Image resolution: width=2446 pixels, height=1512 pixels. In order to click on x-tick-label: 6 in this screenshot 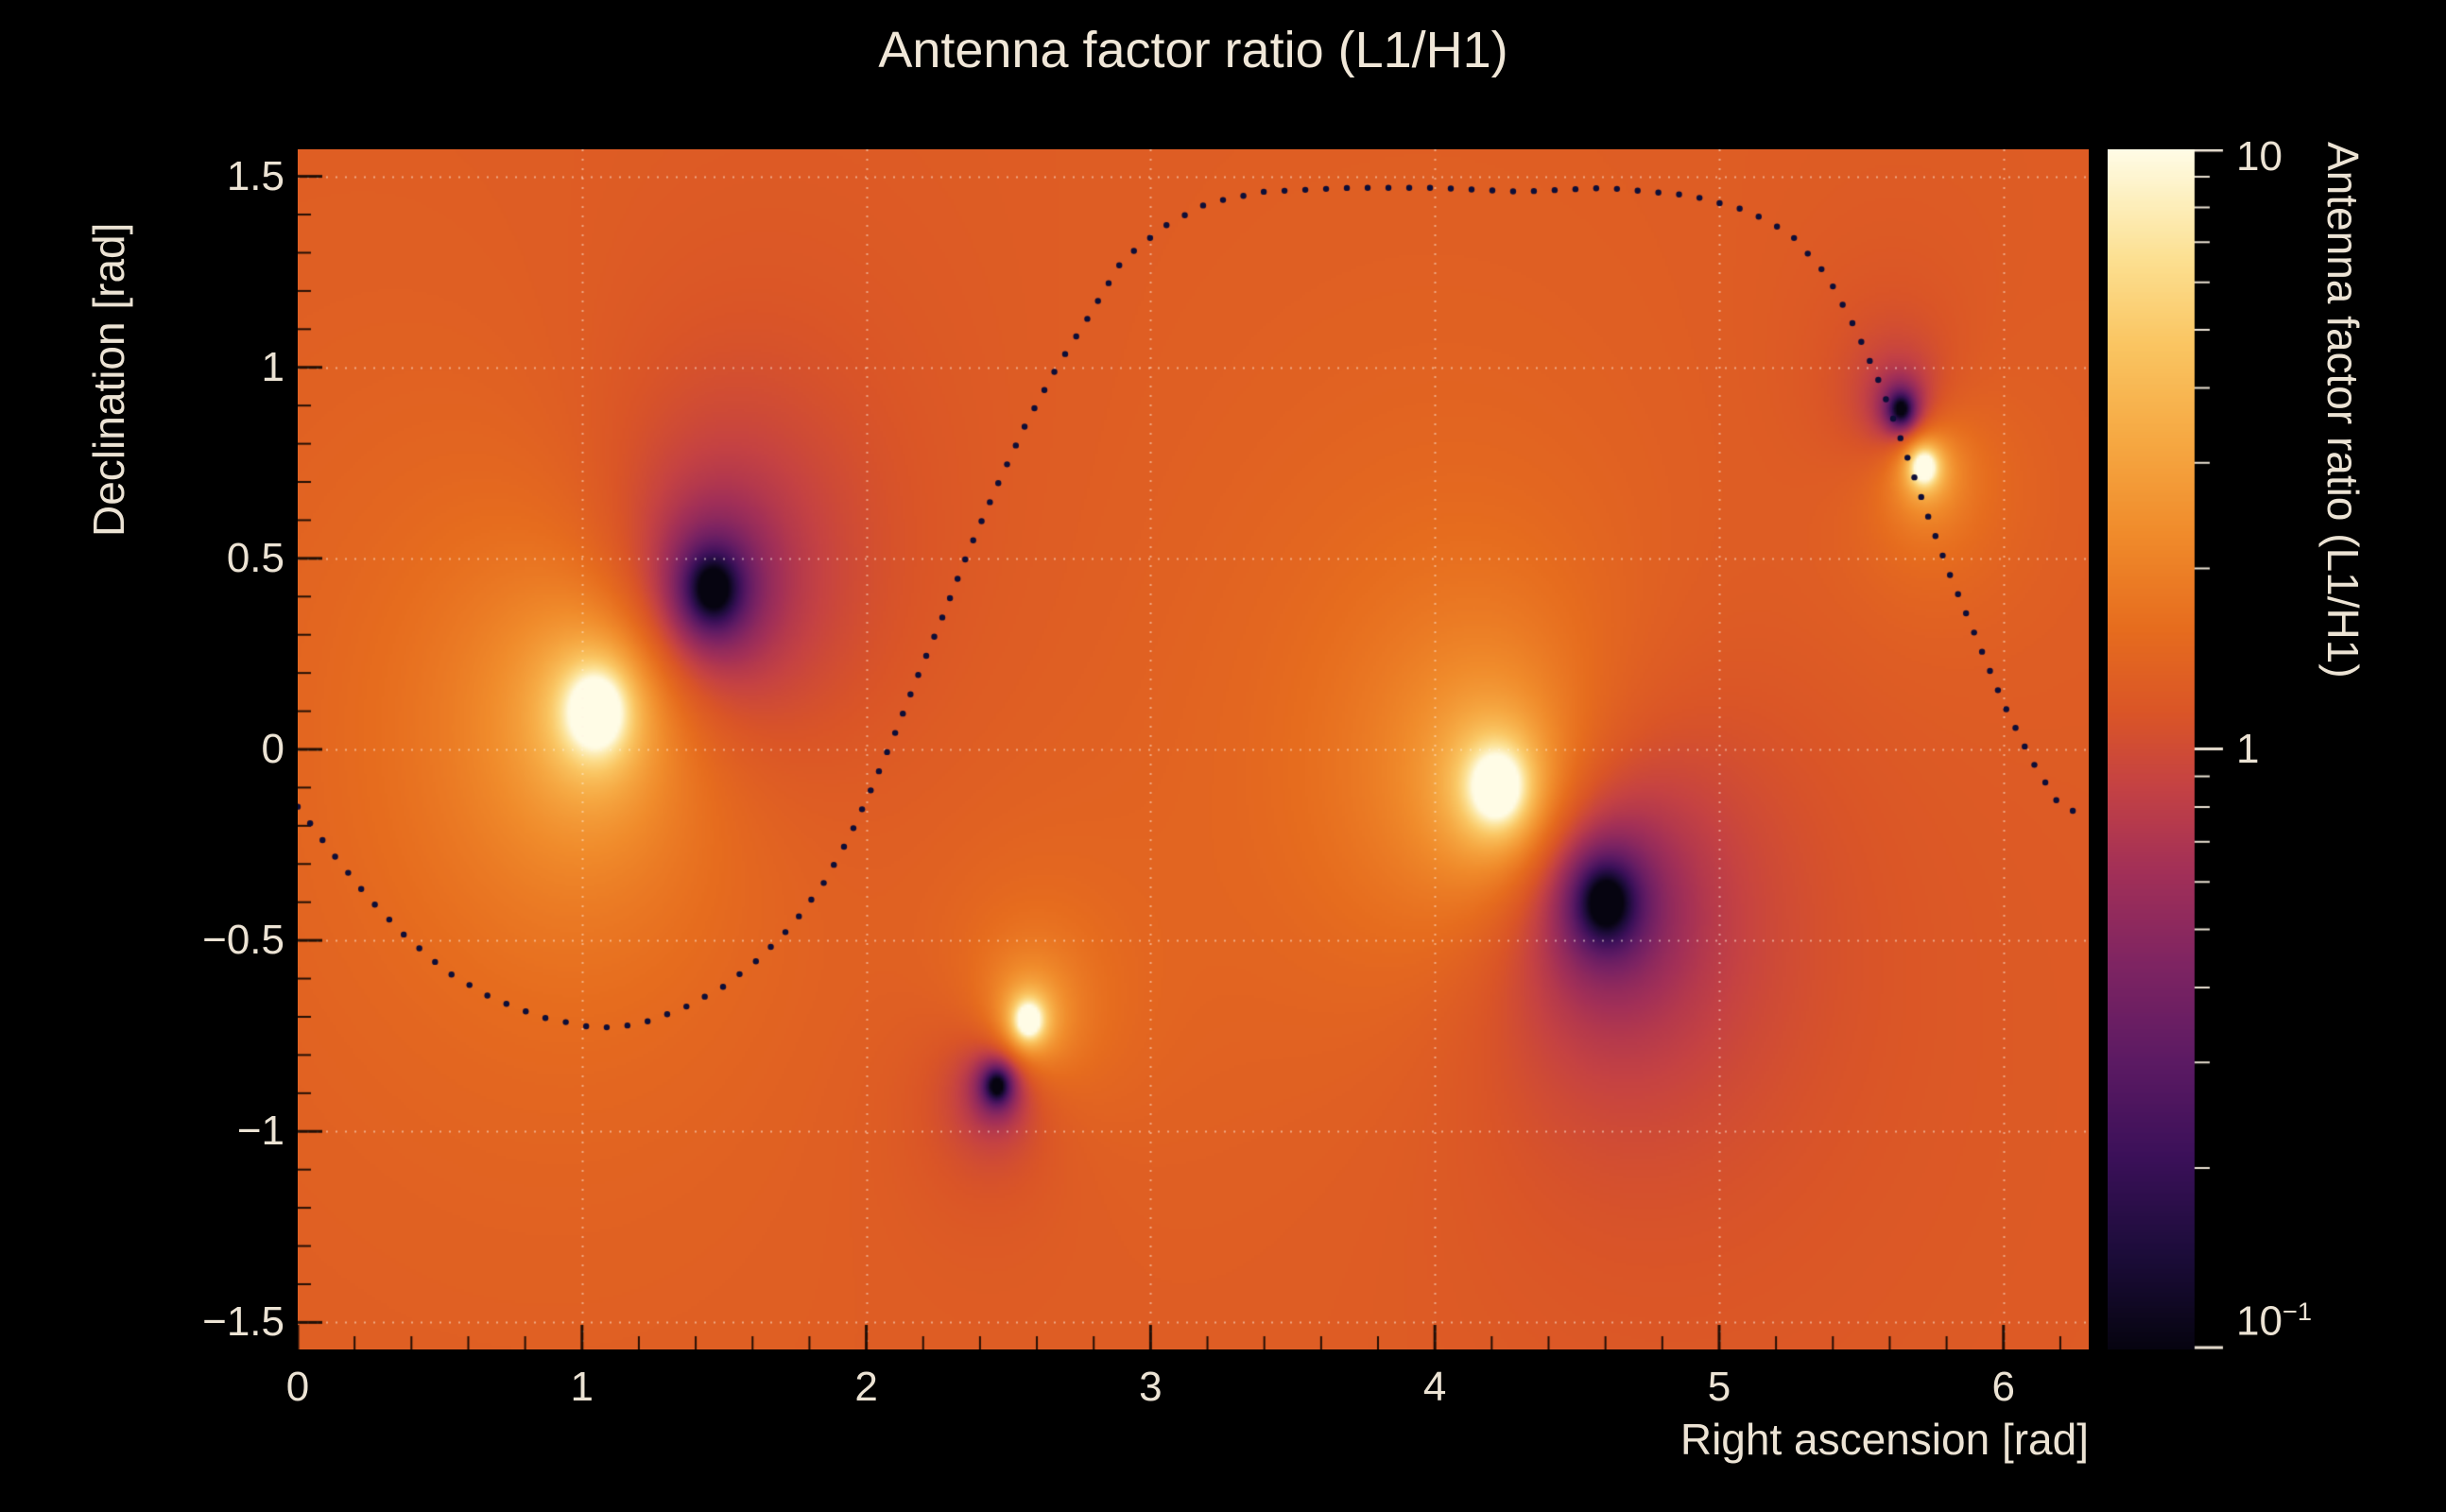, I will do `click(2003, 1387)`.